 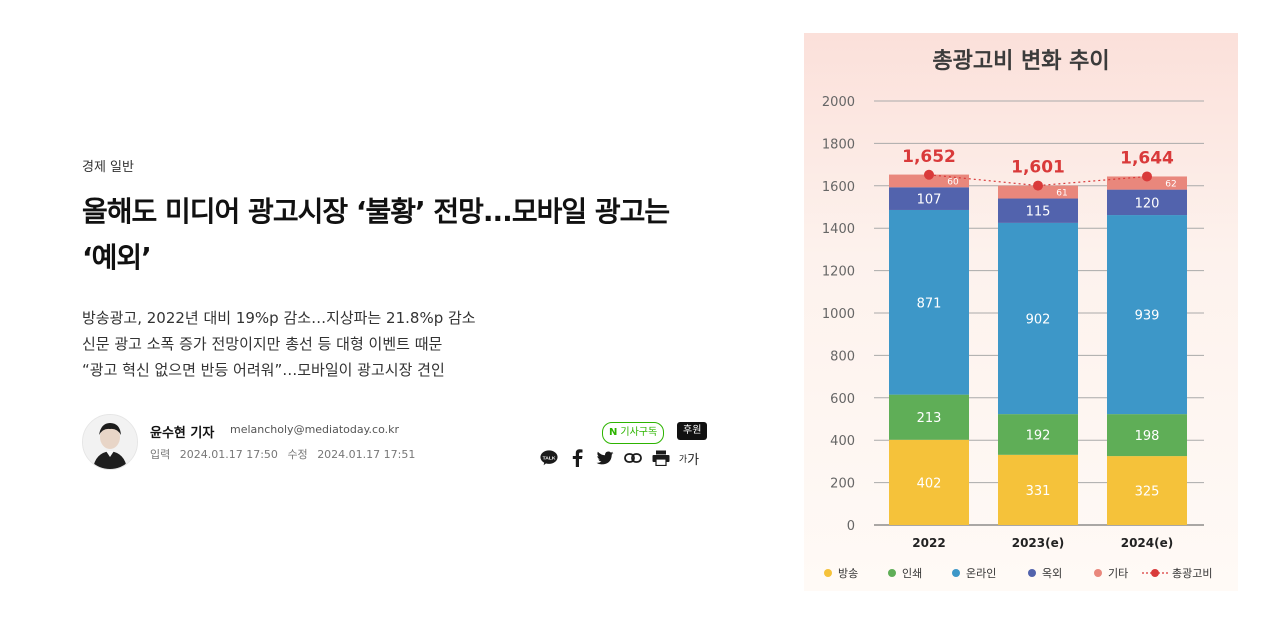 I want to click on data-label: 62, so click(x=1170, y=185).